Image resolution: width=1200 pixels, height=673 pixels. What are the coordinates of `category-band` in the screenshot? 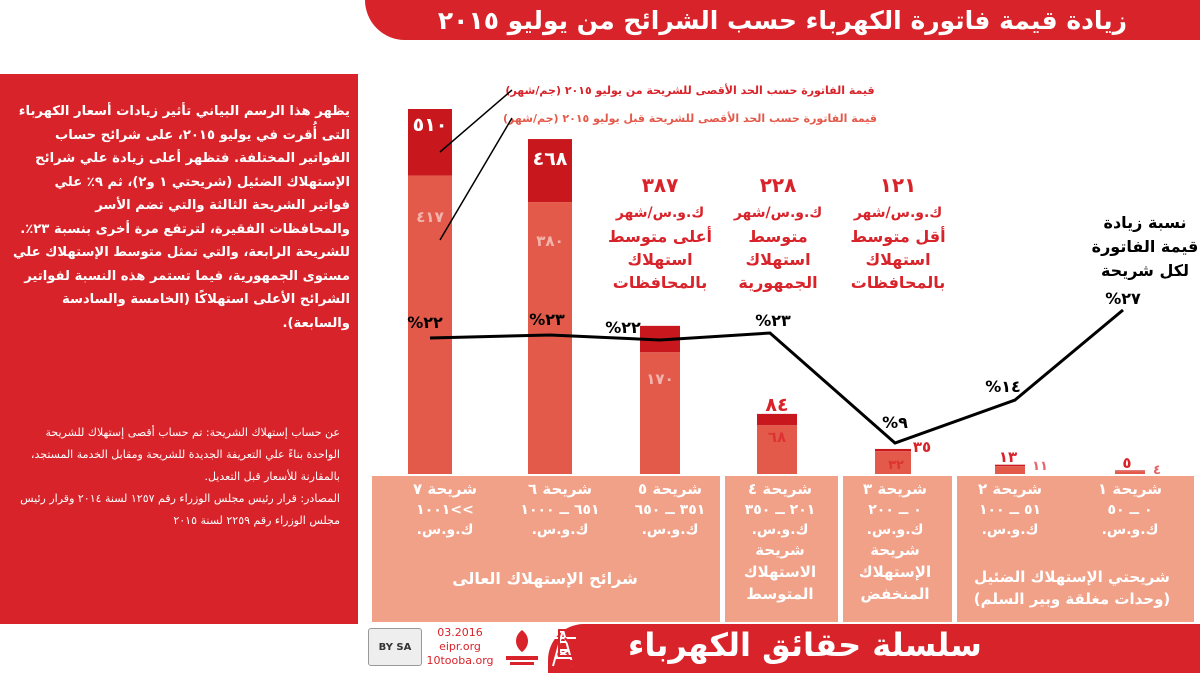 It's located at (783, 549).